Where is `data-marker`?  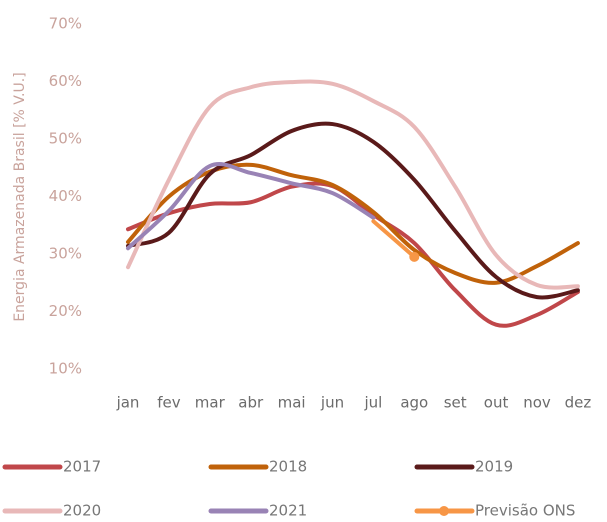 data-marker is located at coordinates (414, 256).